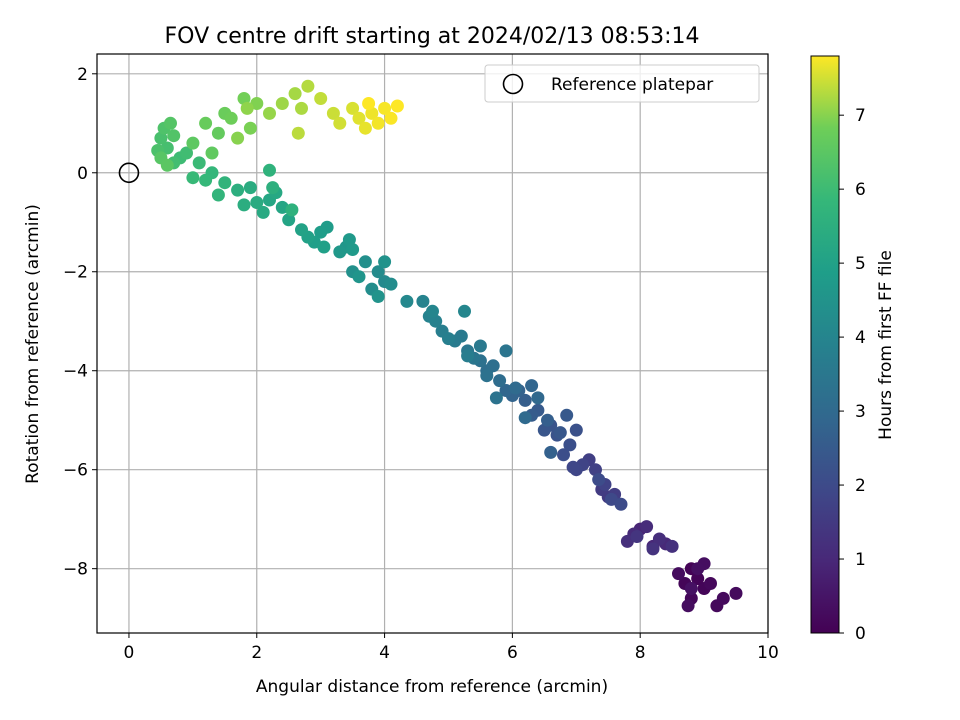 The image size is (960, 720). Describe the element at coordinates (860, 264) in the screenshot. I see `colorbar-tick-label: 5` at that location.